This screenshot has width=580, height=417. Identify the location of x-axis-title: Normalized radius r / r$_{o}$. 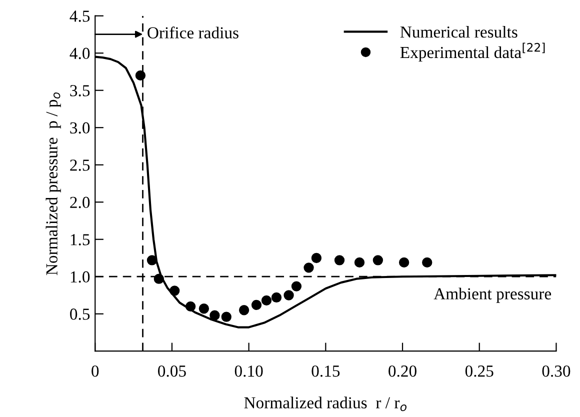
(325, 404).